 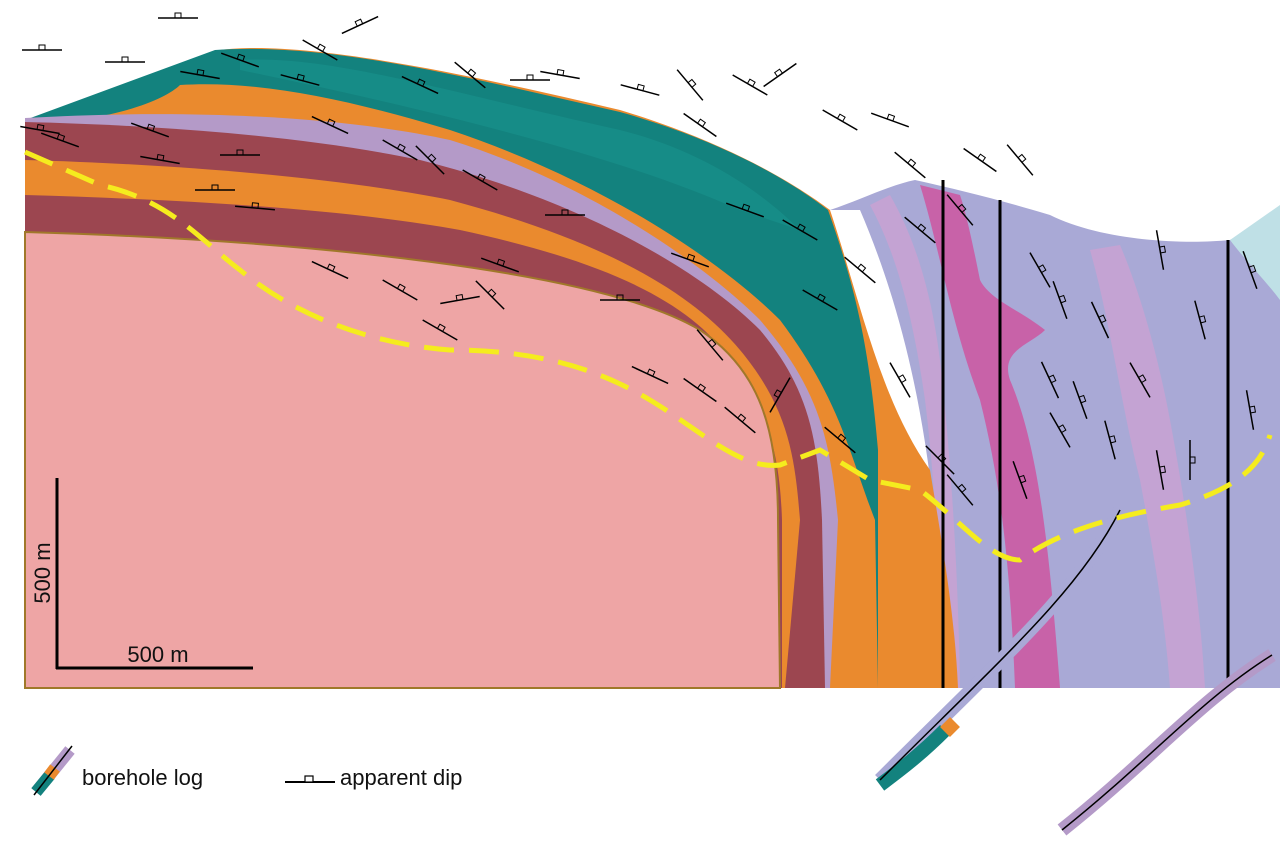 I want to click on legend-borehole-icon, so click(x=53, y=770).